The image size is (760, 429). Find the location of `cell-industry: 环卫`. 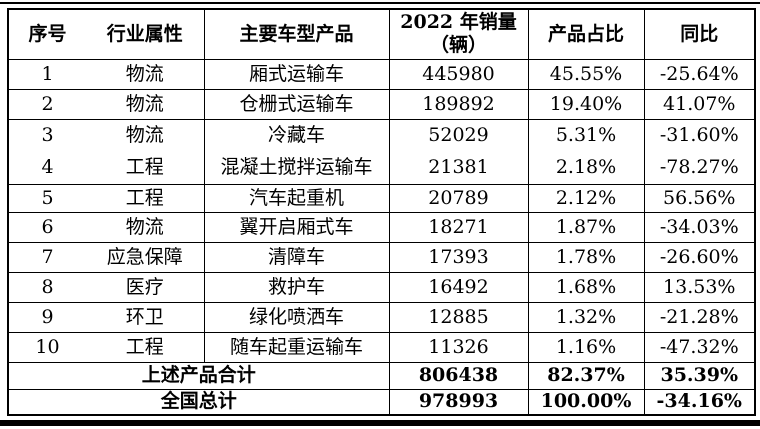

cell-industry: 环卫 is located at coordinates (145, 317).